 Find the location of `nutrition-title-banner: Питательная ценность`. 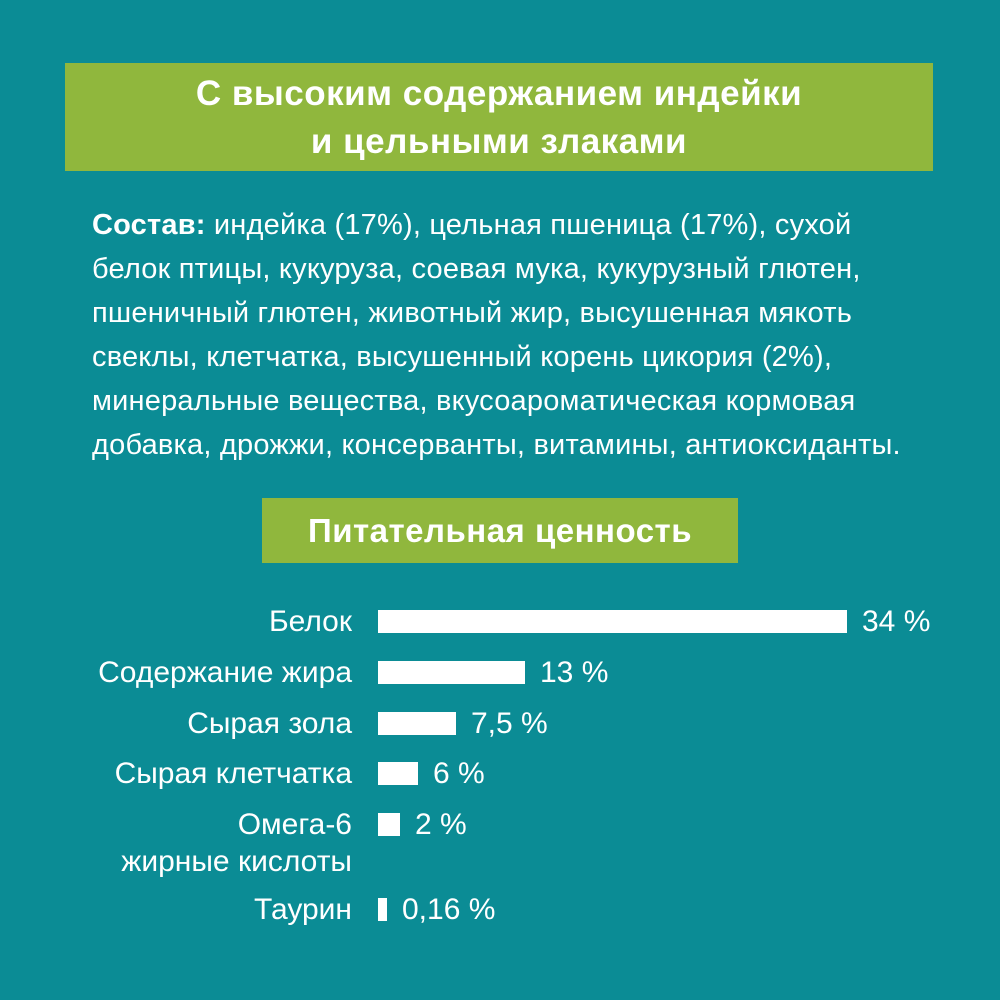

nutrition-title-banner: Питательная ценность is located at coordinates (500, 530).